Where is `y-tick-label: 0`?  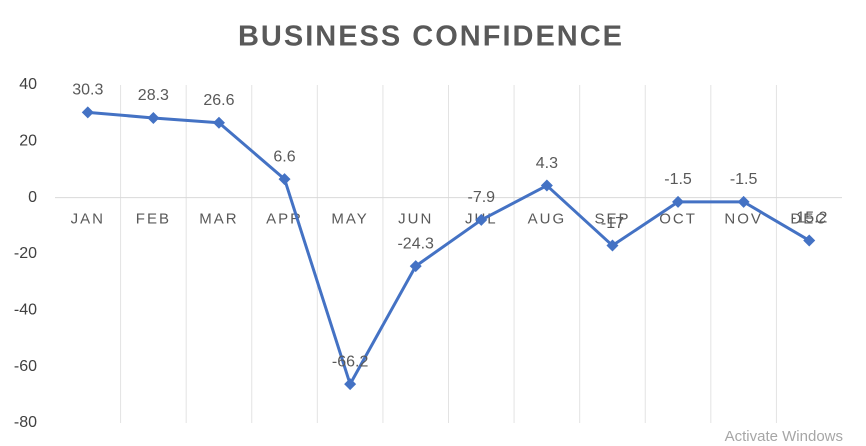
y-tick-label: 0 is located at coordinates (32, 197).